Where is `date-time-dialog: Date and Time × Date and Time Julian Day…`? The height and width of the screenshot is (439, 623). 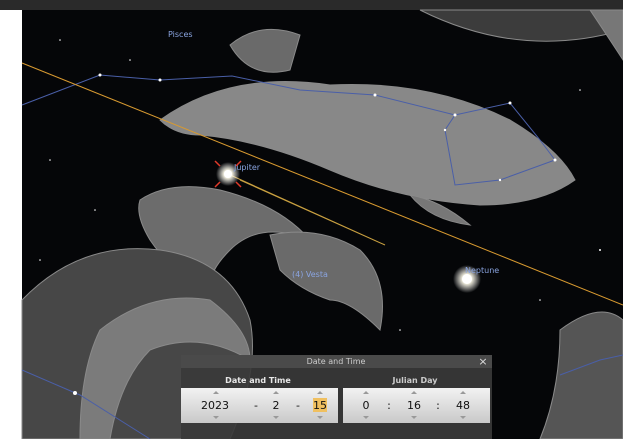
date-time-dialog: Date and Time × Date and Time Julian Day… is located at coordinates (336, 397).